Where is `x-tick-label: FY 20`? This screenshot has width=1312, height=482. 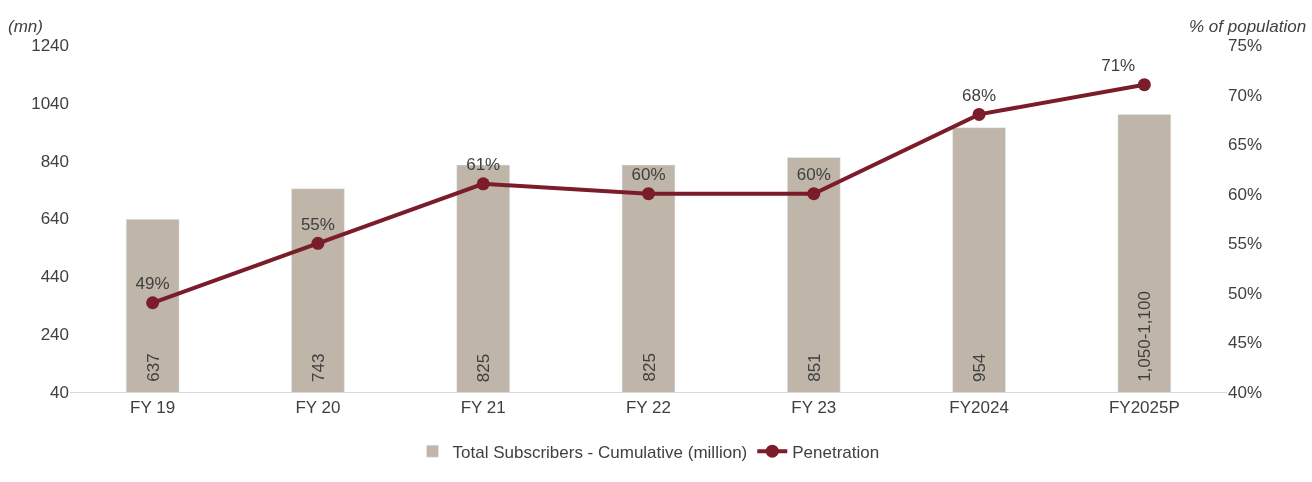 x-tick-label: FY 20 is located at coordinates (318, 408).